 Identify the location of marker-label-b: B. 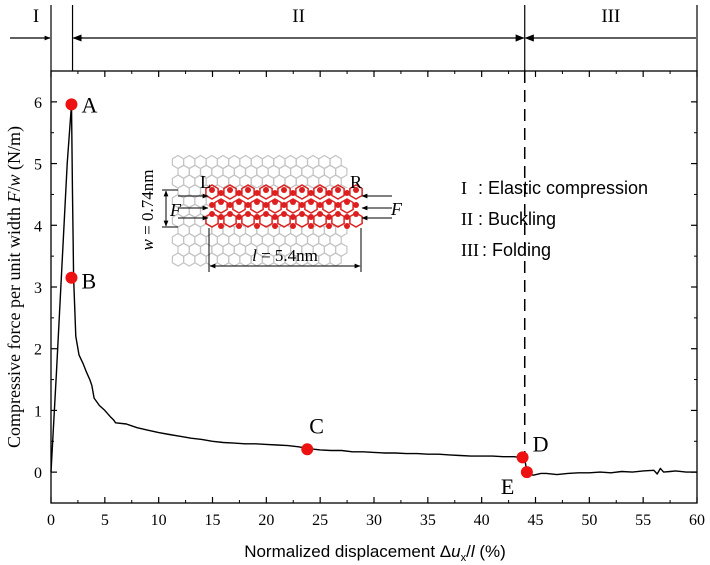
(88, 281).